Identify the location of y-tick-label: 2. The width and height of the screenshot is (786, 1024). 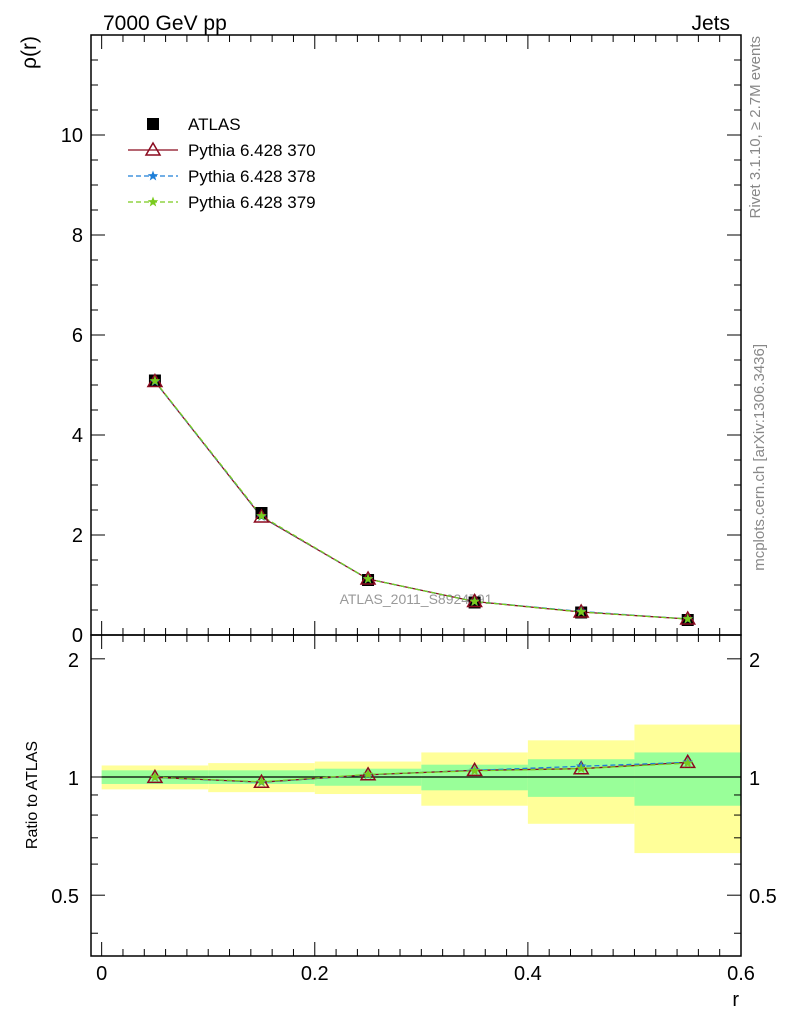
(77, 536).